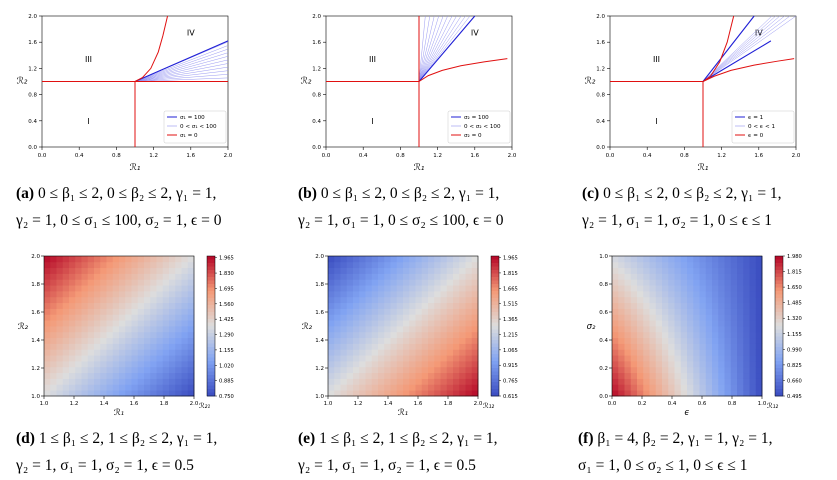  What do you see at coordinates (88, 59) in the screenshot?
I see `region-label-iii: III` at bounding box center [88, 59].